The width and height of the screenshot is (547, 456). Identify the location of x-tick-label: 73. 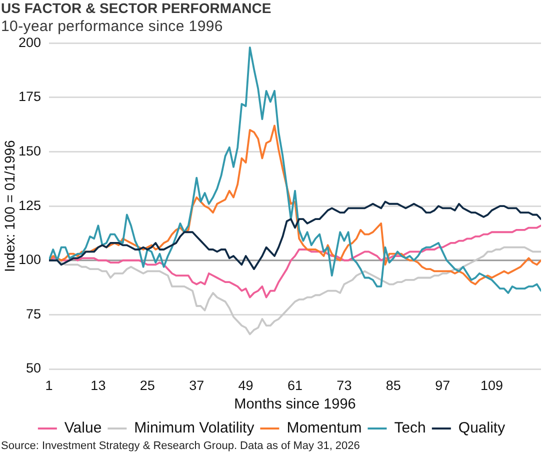
(344, 385).